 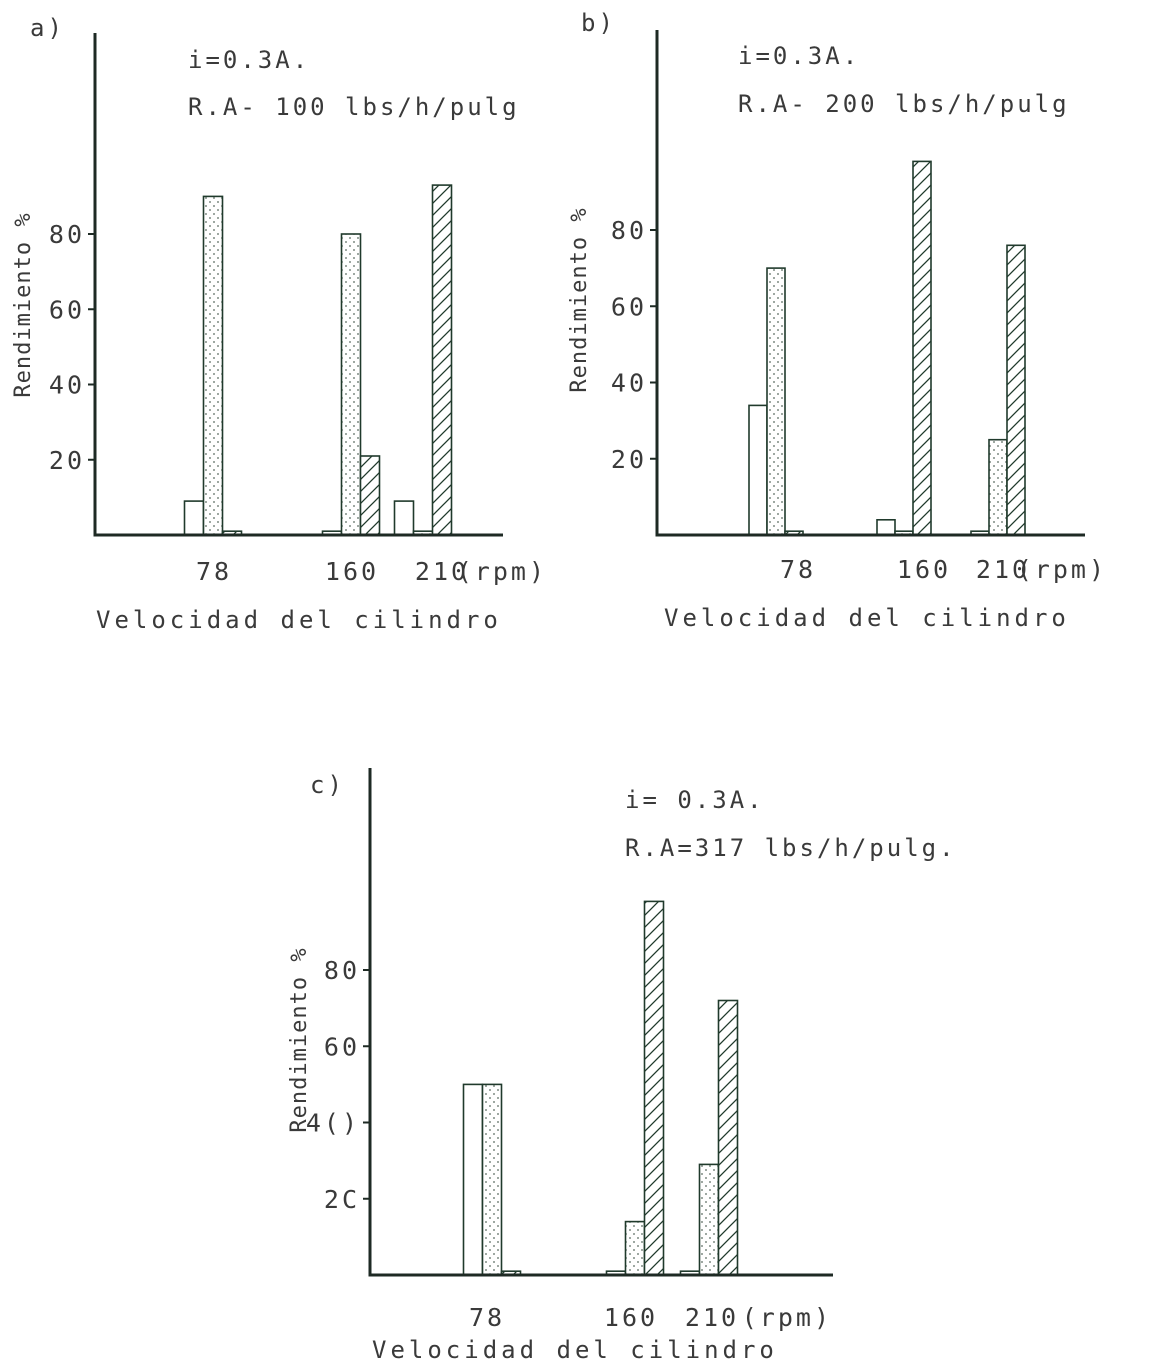 What do you see at coordinates (342, 1199) in the screenshot?
I see `y-tick-label: 2C` at bounding box center [342, 1199].